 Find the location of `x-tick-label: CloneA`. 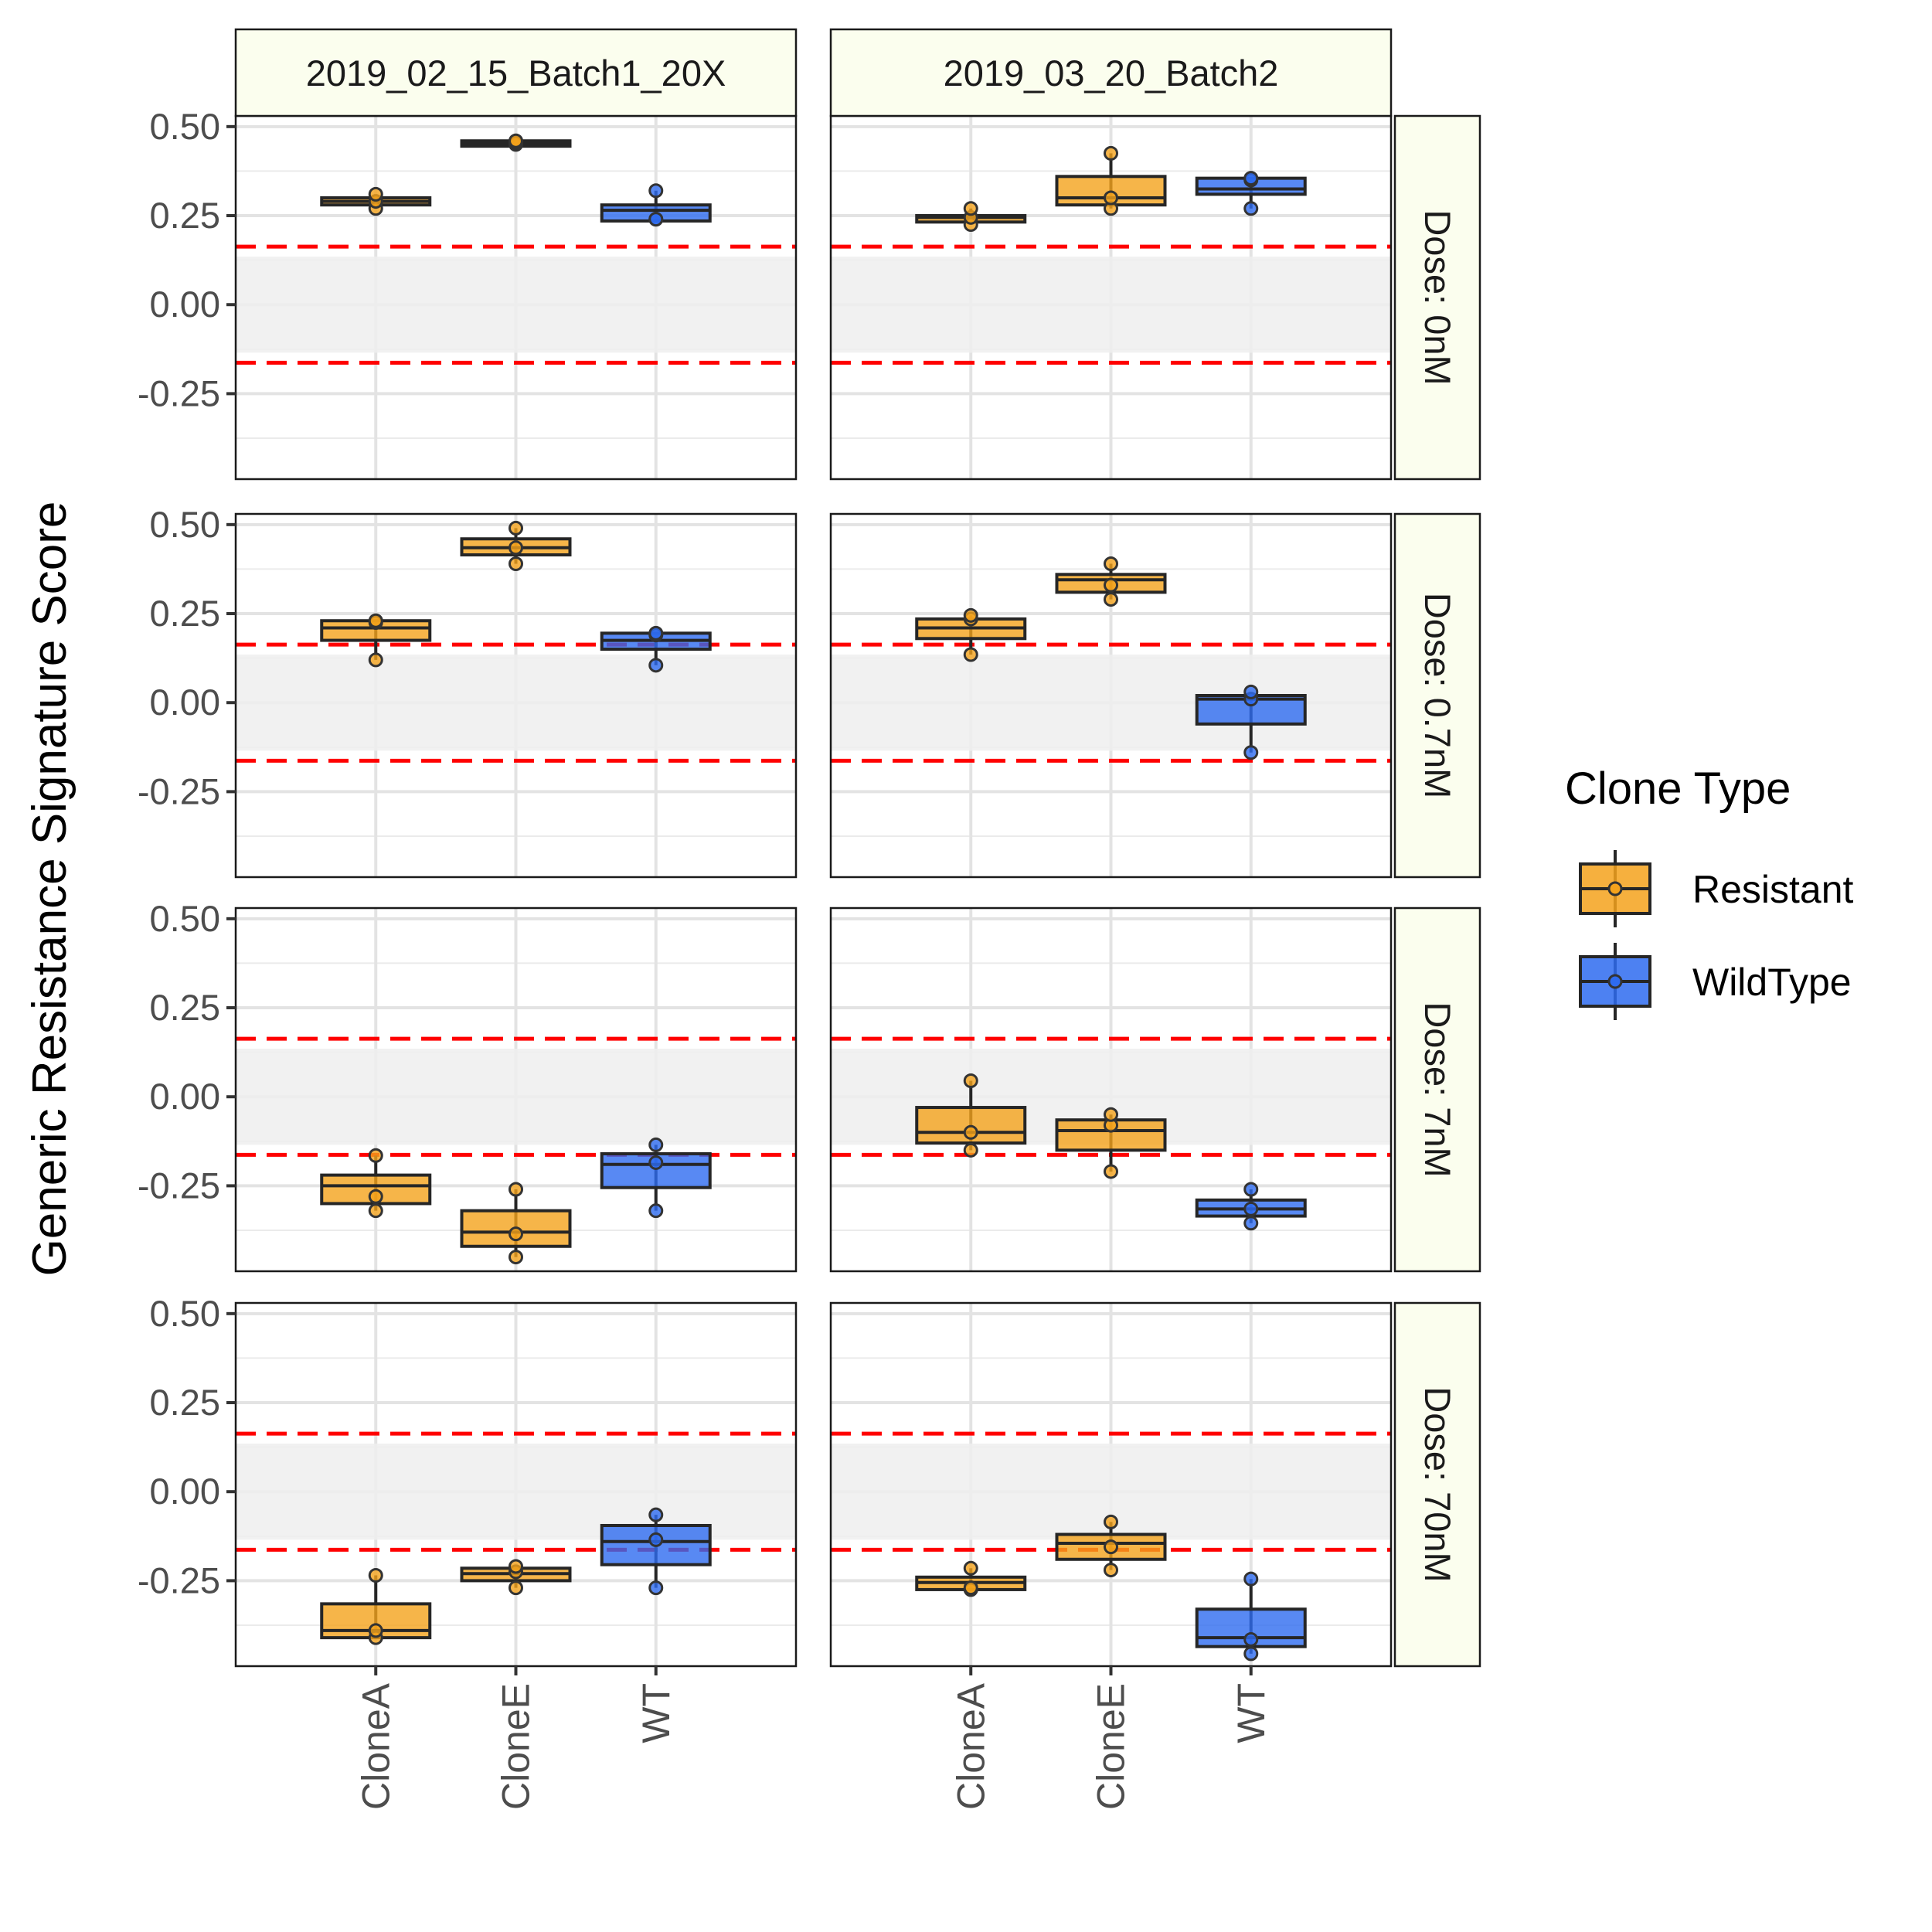

x-tick-label: CloneA is located at coordinates (971, 1746).